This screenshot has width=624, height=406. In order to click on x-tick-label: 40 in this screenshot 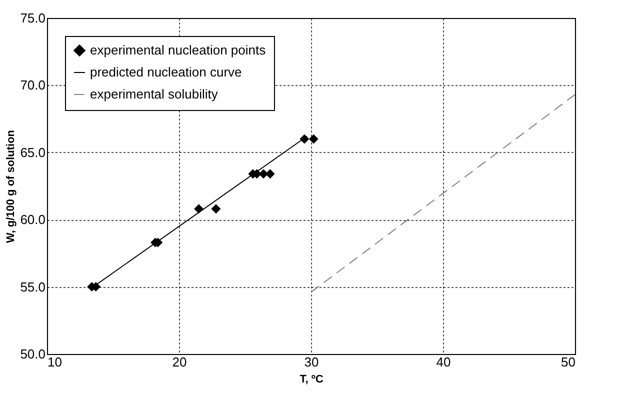, I will do `click(443, 362)`.